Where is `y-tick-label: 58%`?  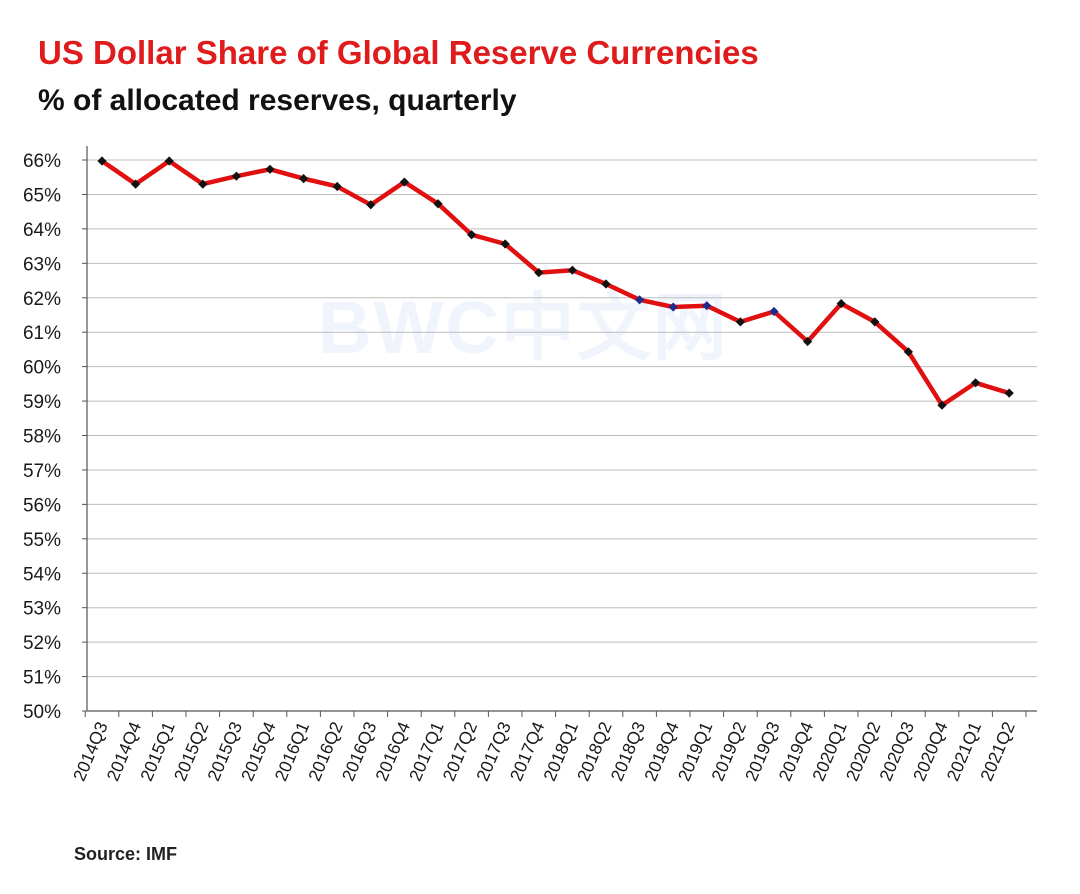 y-tick-label: 58% is located at coordinates (42, 437).